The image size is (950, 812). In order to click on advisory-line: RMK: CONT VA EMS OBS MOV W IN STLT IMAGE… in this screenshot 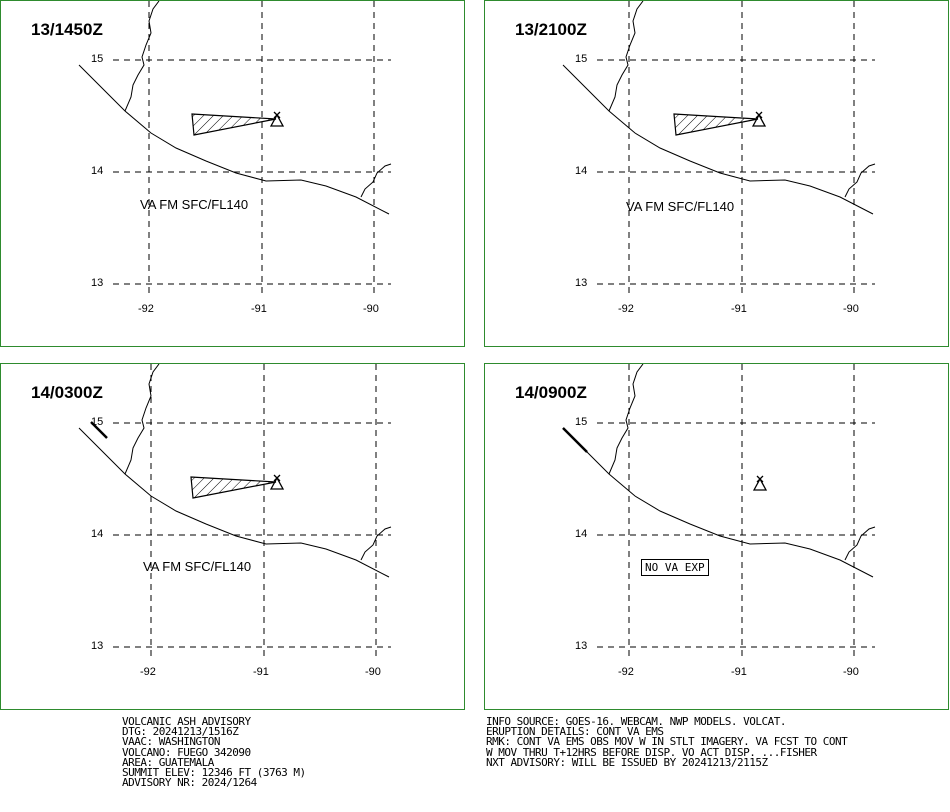, I will do `click(667, 742)`.